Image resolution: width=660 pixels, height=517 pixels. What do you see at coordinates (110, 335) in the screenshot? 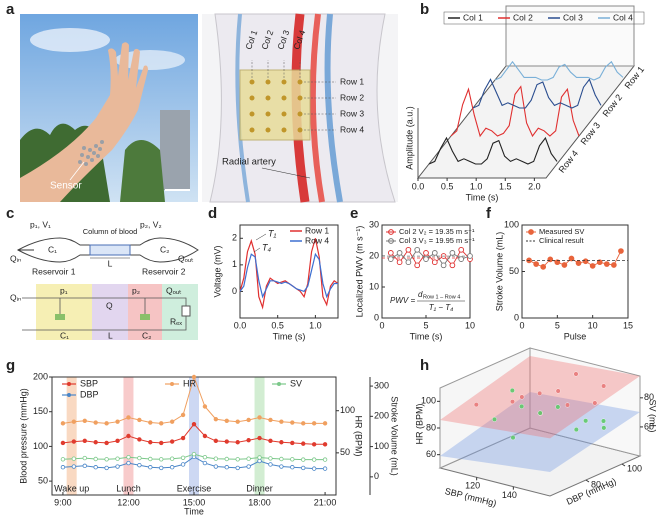
I see `length-label: L` at bounding box center [110, 335].